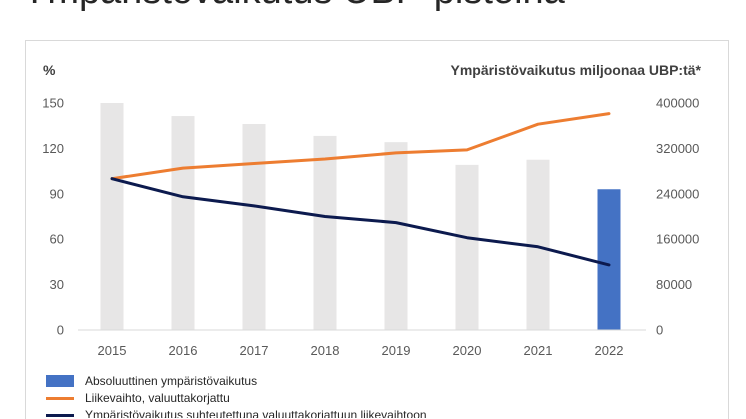  What do you see at coordinates (677, 103) in the screenshot?
I see `y-right-tick-label: 400000` at bounding box center [677, 103].